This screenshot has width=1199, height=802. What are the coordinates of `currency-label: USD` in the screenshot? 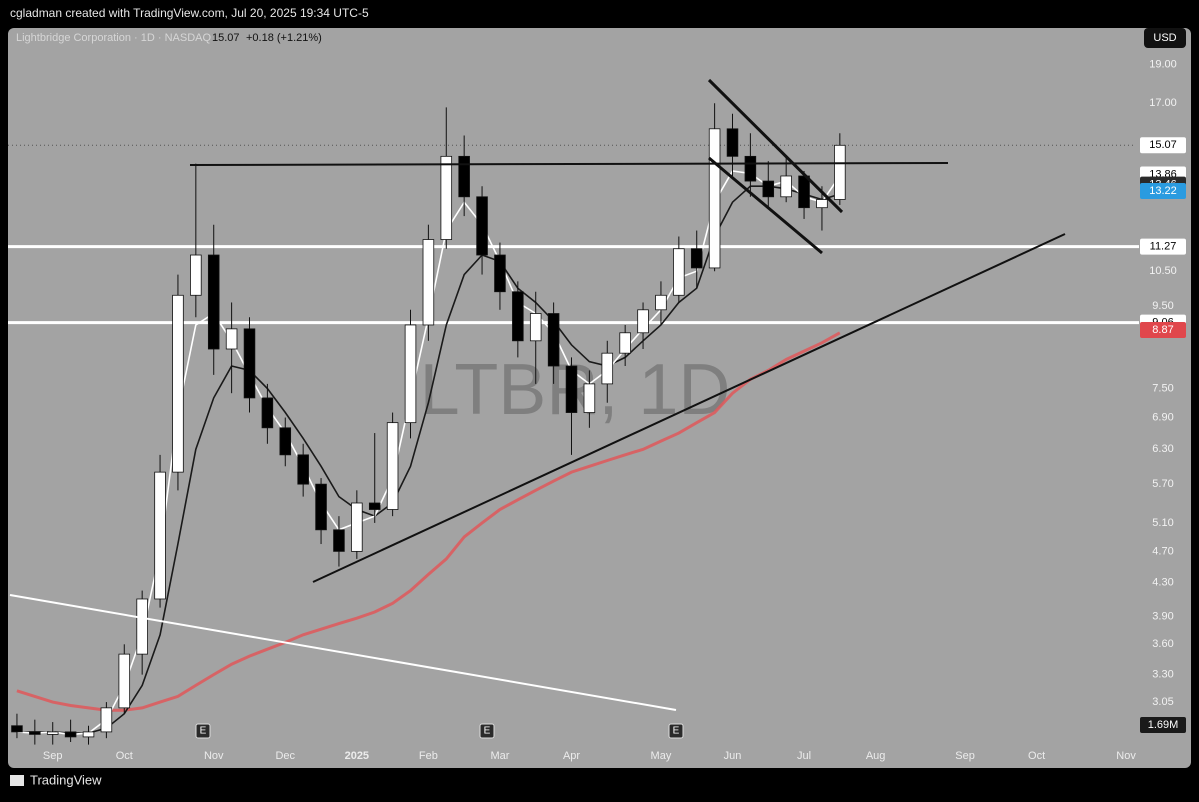 It's located at (1164, 38).